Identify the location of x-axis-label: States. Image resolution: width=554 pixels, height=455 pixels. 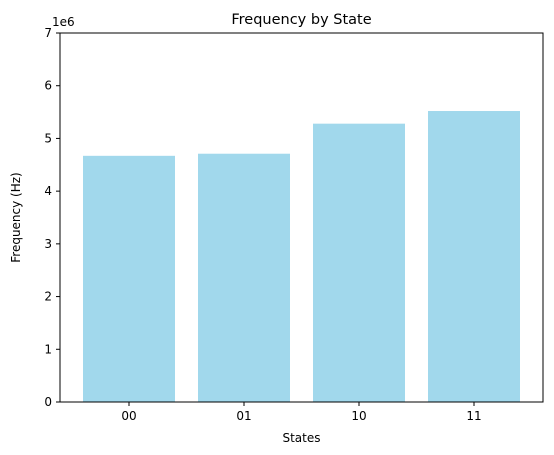
(301, 438).